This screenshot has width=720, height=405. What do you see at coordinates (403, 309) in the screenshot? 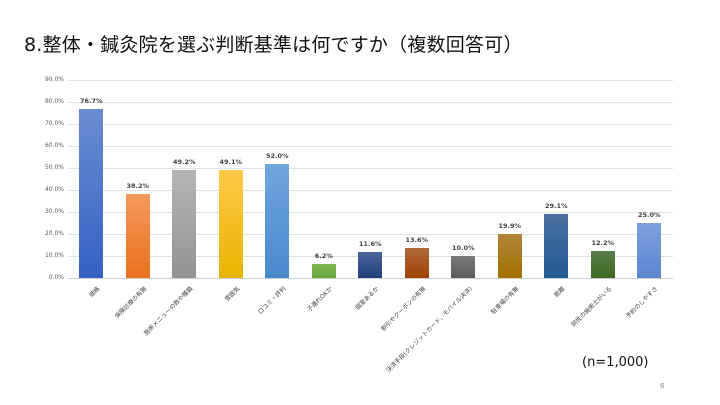
I see `x-category-label: 割引やクーポンの有無` at bounding box center [403, 309].